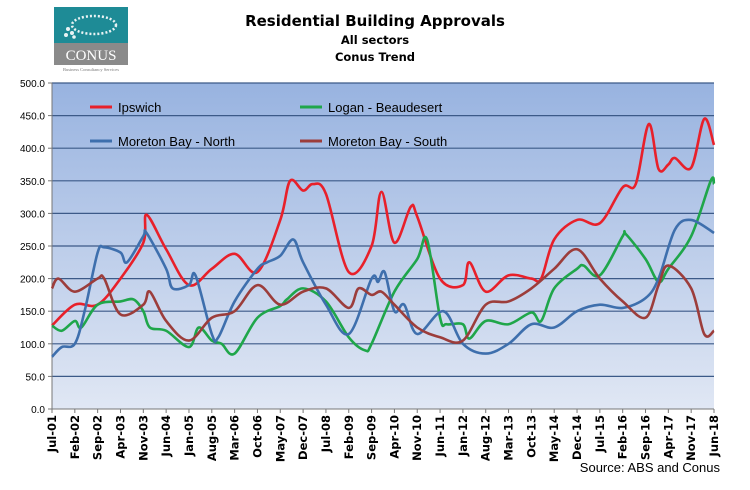 This screenshot has width=750, height=490. Describe the element at coordinates (176, 141) in the screenshot. I see `legend-label: Moreton Bay - North` at that location.